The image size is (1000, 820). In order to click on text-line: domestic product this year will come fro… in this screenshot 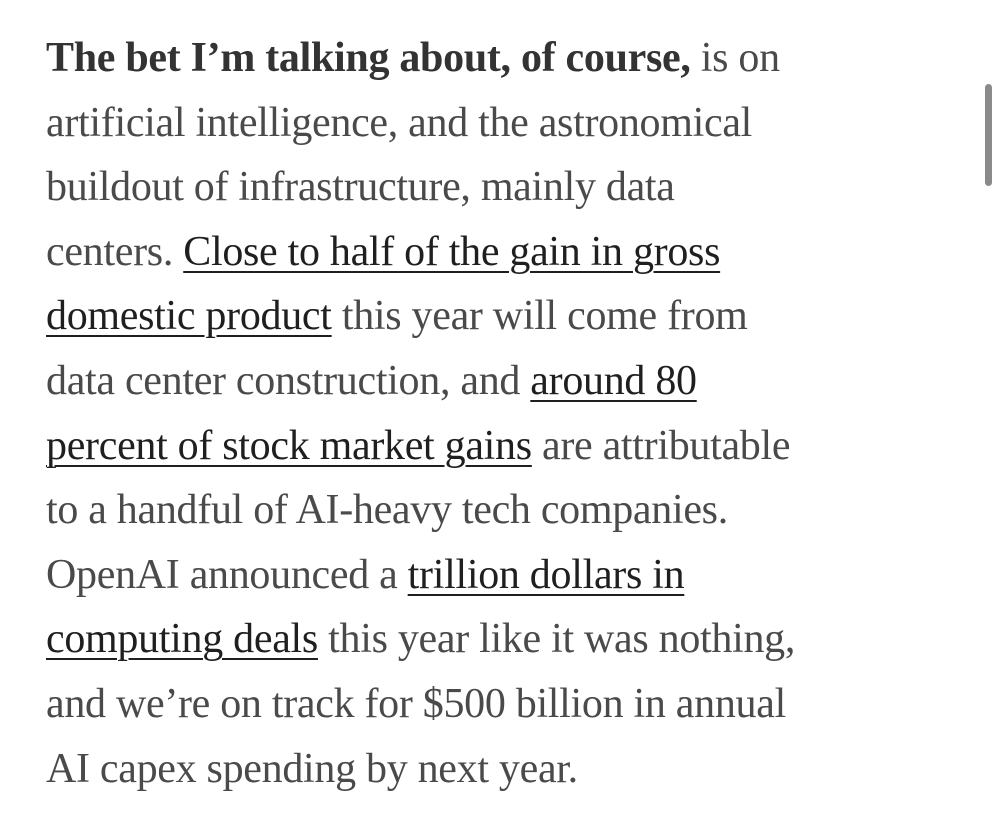, I will do `click(506, 316)`.